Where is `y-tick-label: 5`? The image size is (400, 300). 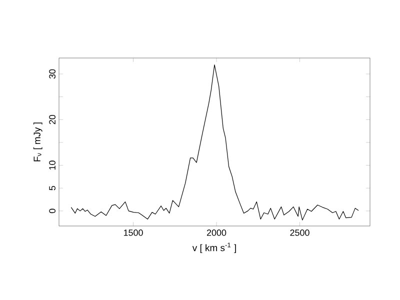
y-tick-label: 5 is located at coordinates (52, 188).